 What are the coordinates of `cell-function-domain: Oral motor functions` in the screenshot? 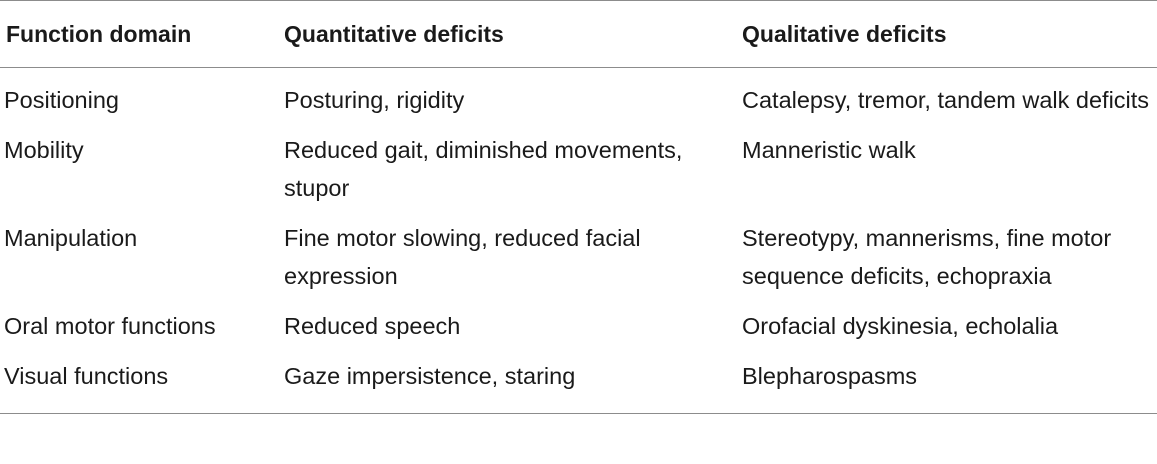 It's located at (110, 326).